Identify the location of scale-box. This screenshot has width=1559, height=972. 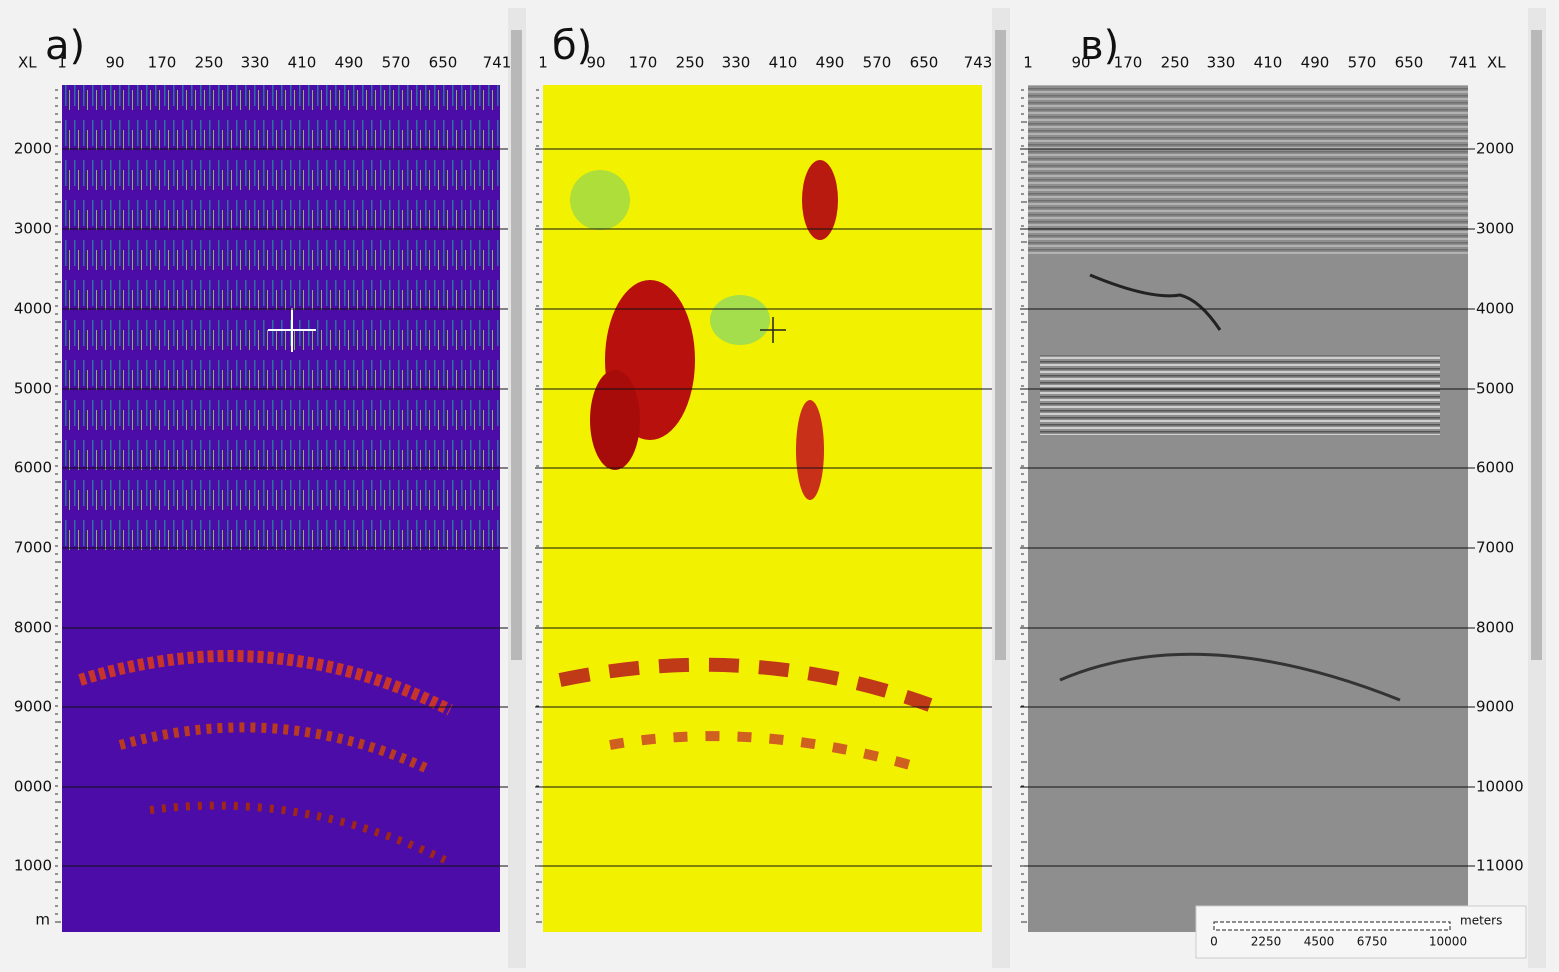
(1361, 932).